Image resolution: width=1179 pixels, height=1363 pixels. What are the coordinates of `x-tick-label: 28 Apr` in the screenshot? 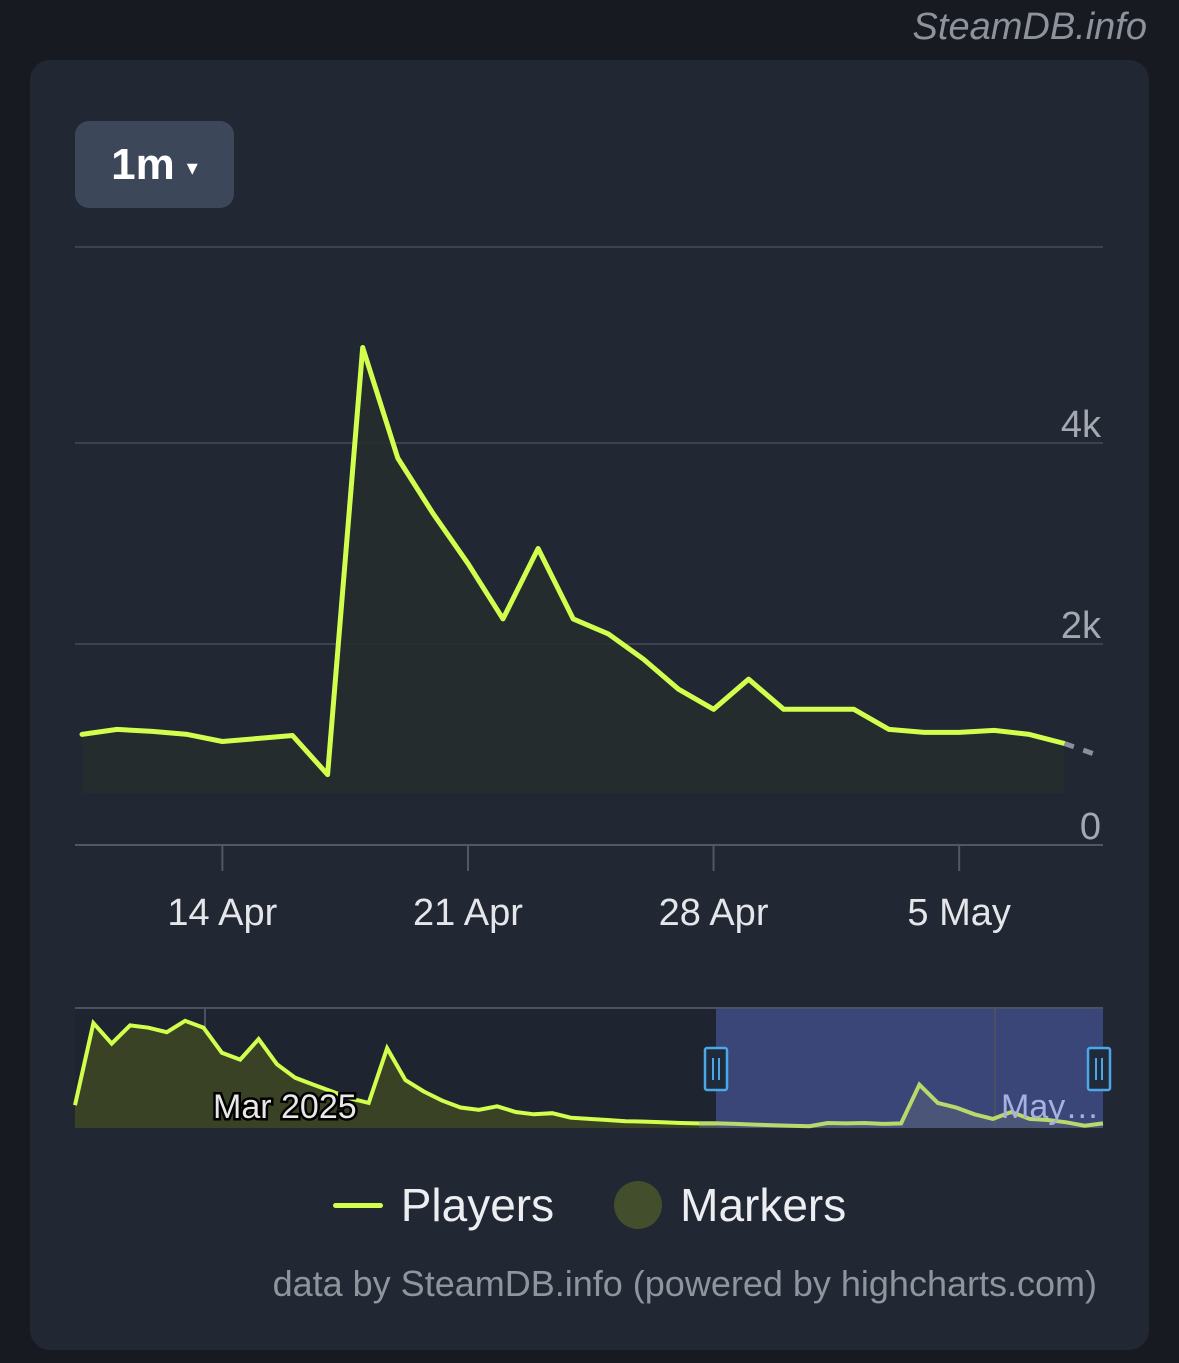 It's located at (714, 913).